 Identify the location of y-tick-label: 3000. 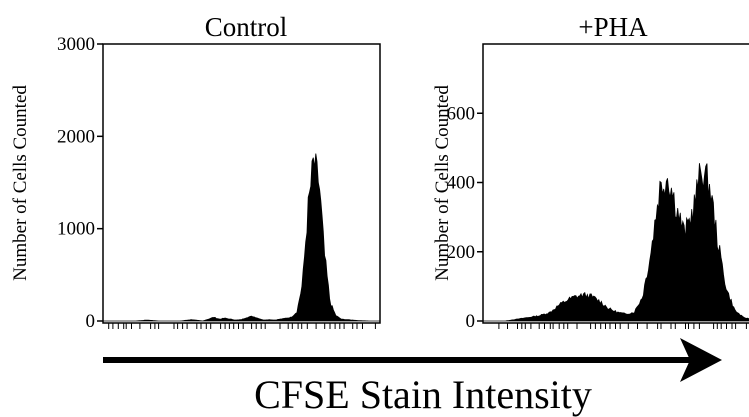
(76, 44).